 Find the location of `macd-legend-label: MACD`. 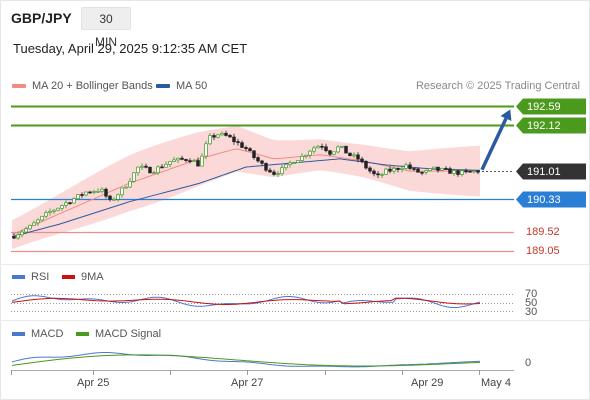

macd-legend-label: MACD is located at coordinates (47, 334).